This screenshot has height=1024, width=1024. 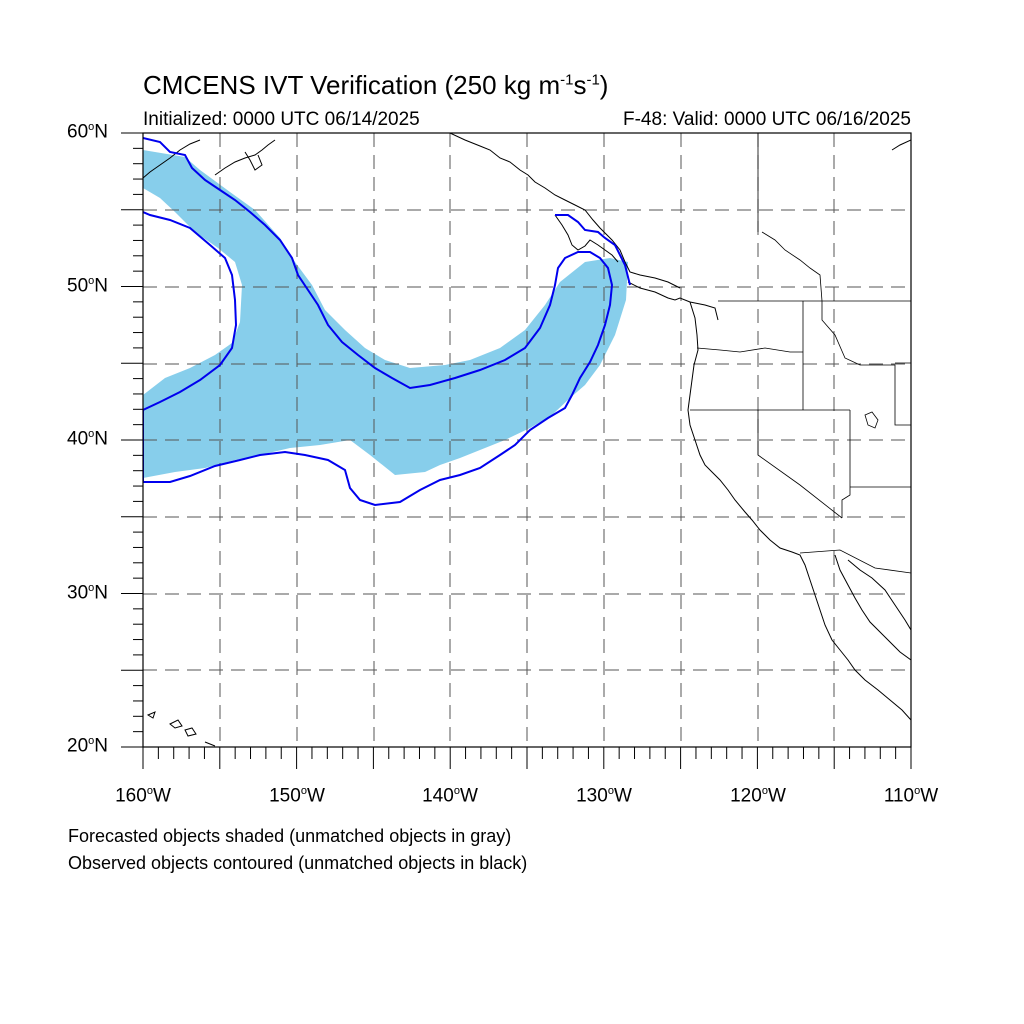 What do you see at coordinates (911, 796) in the screenshot?
I see `longitude-label: 110oW` at bounding box center [911, 796].